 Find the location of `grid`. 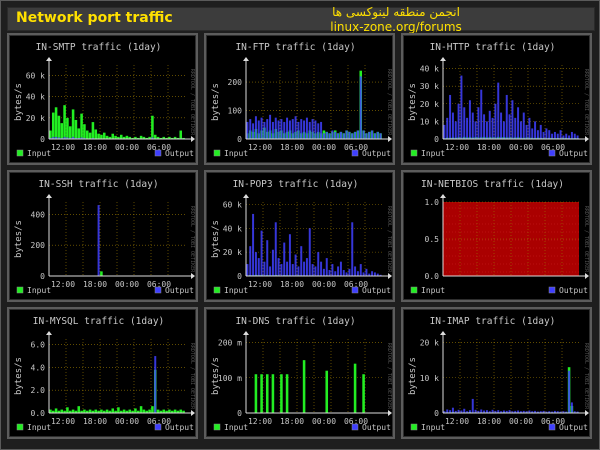

grid is located at coordinates (314, 102).